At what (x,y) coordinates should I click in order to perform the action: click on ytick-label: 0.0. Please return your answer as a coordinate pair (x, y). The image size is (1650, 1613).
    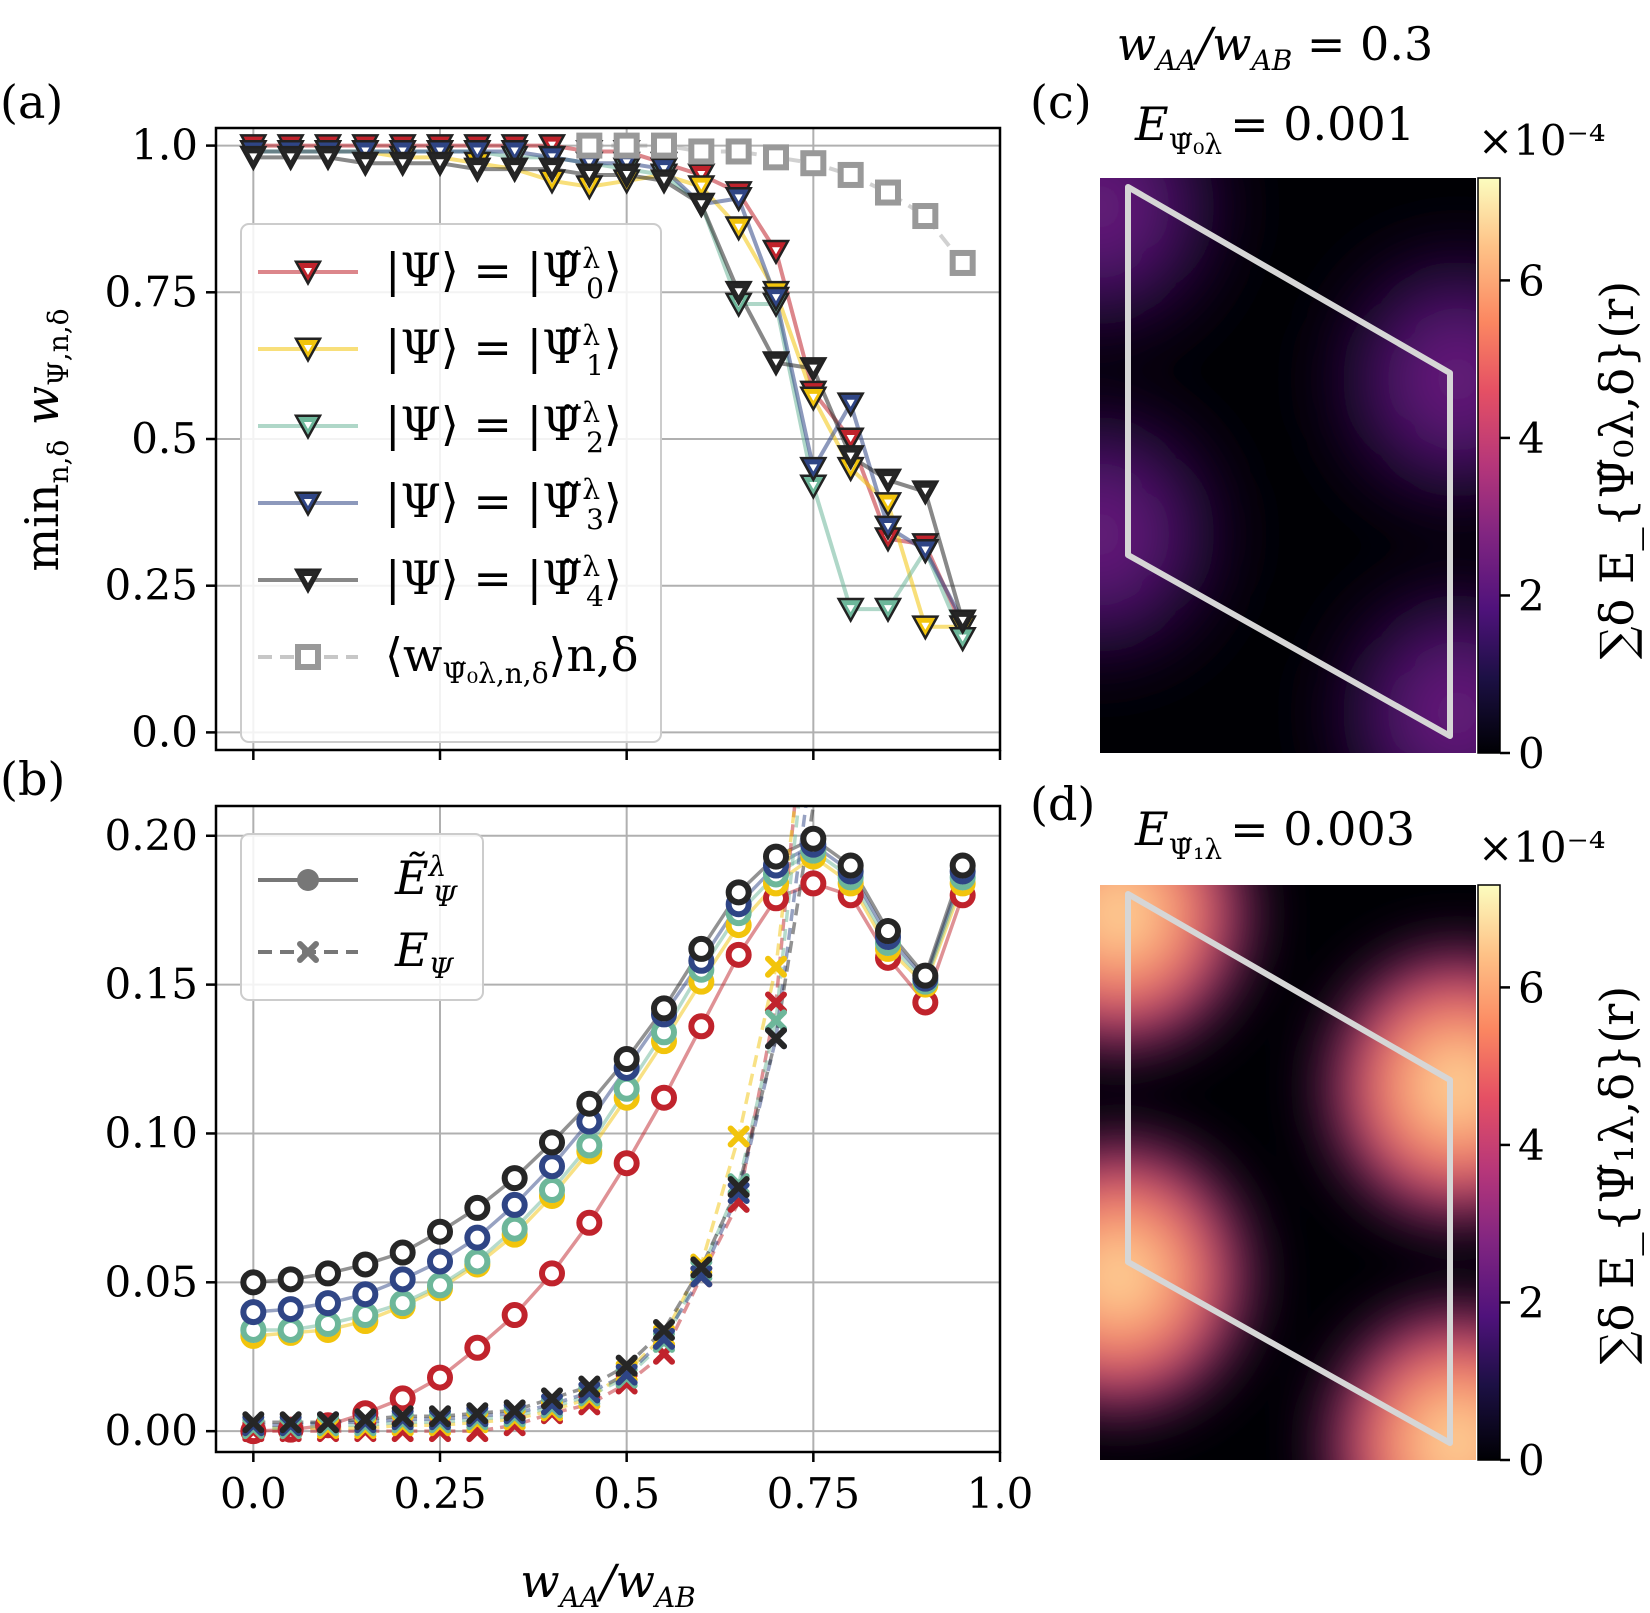
    Looking at the image, I should click on (164, 731).